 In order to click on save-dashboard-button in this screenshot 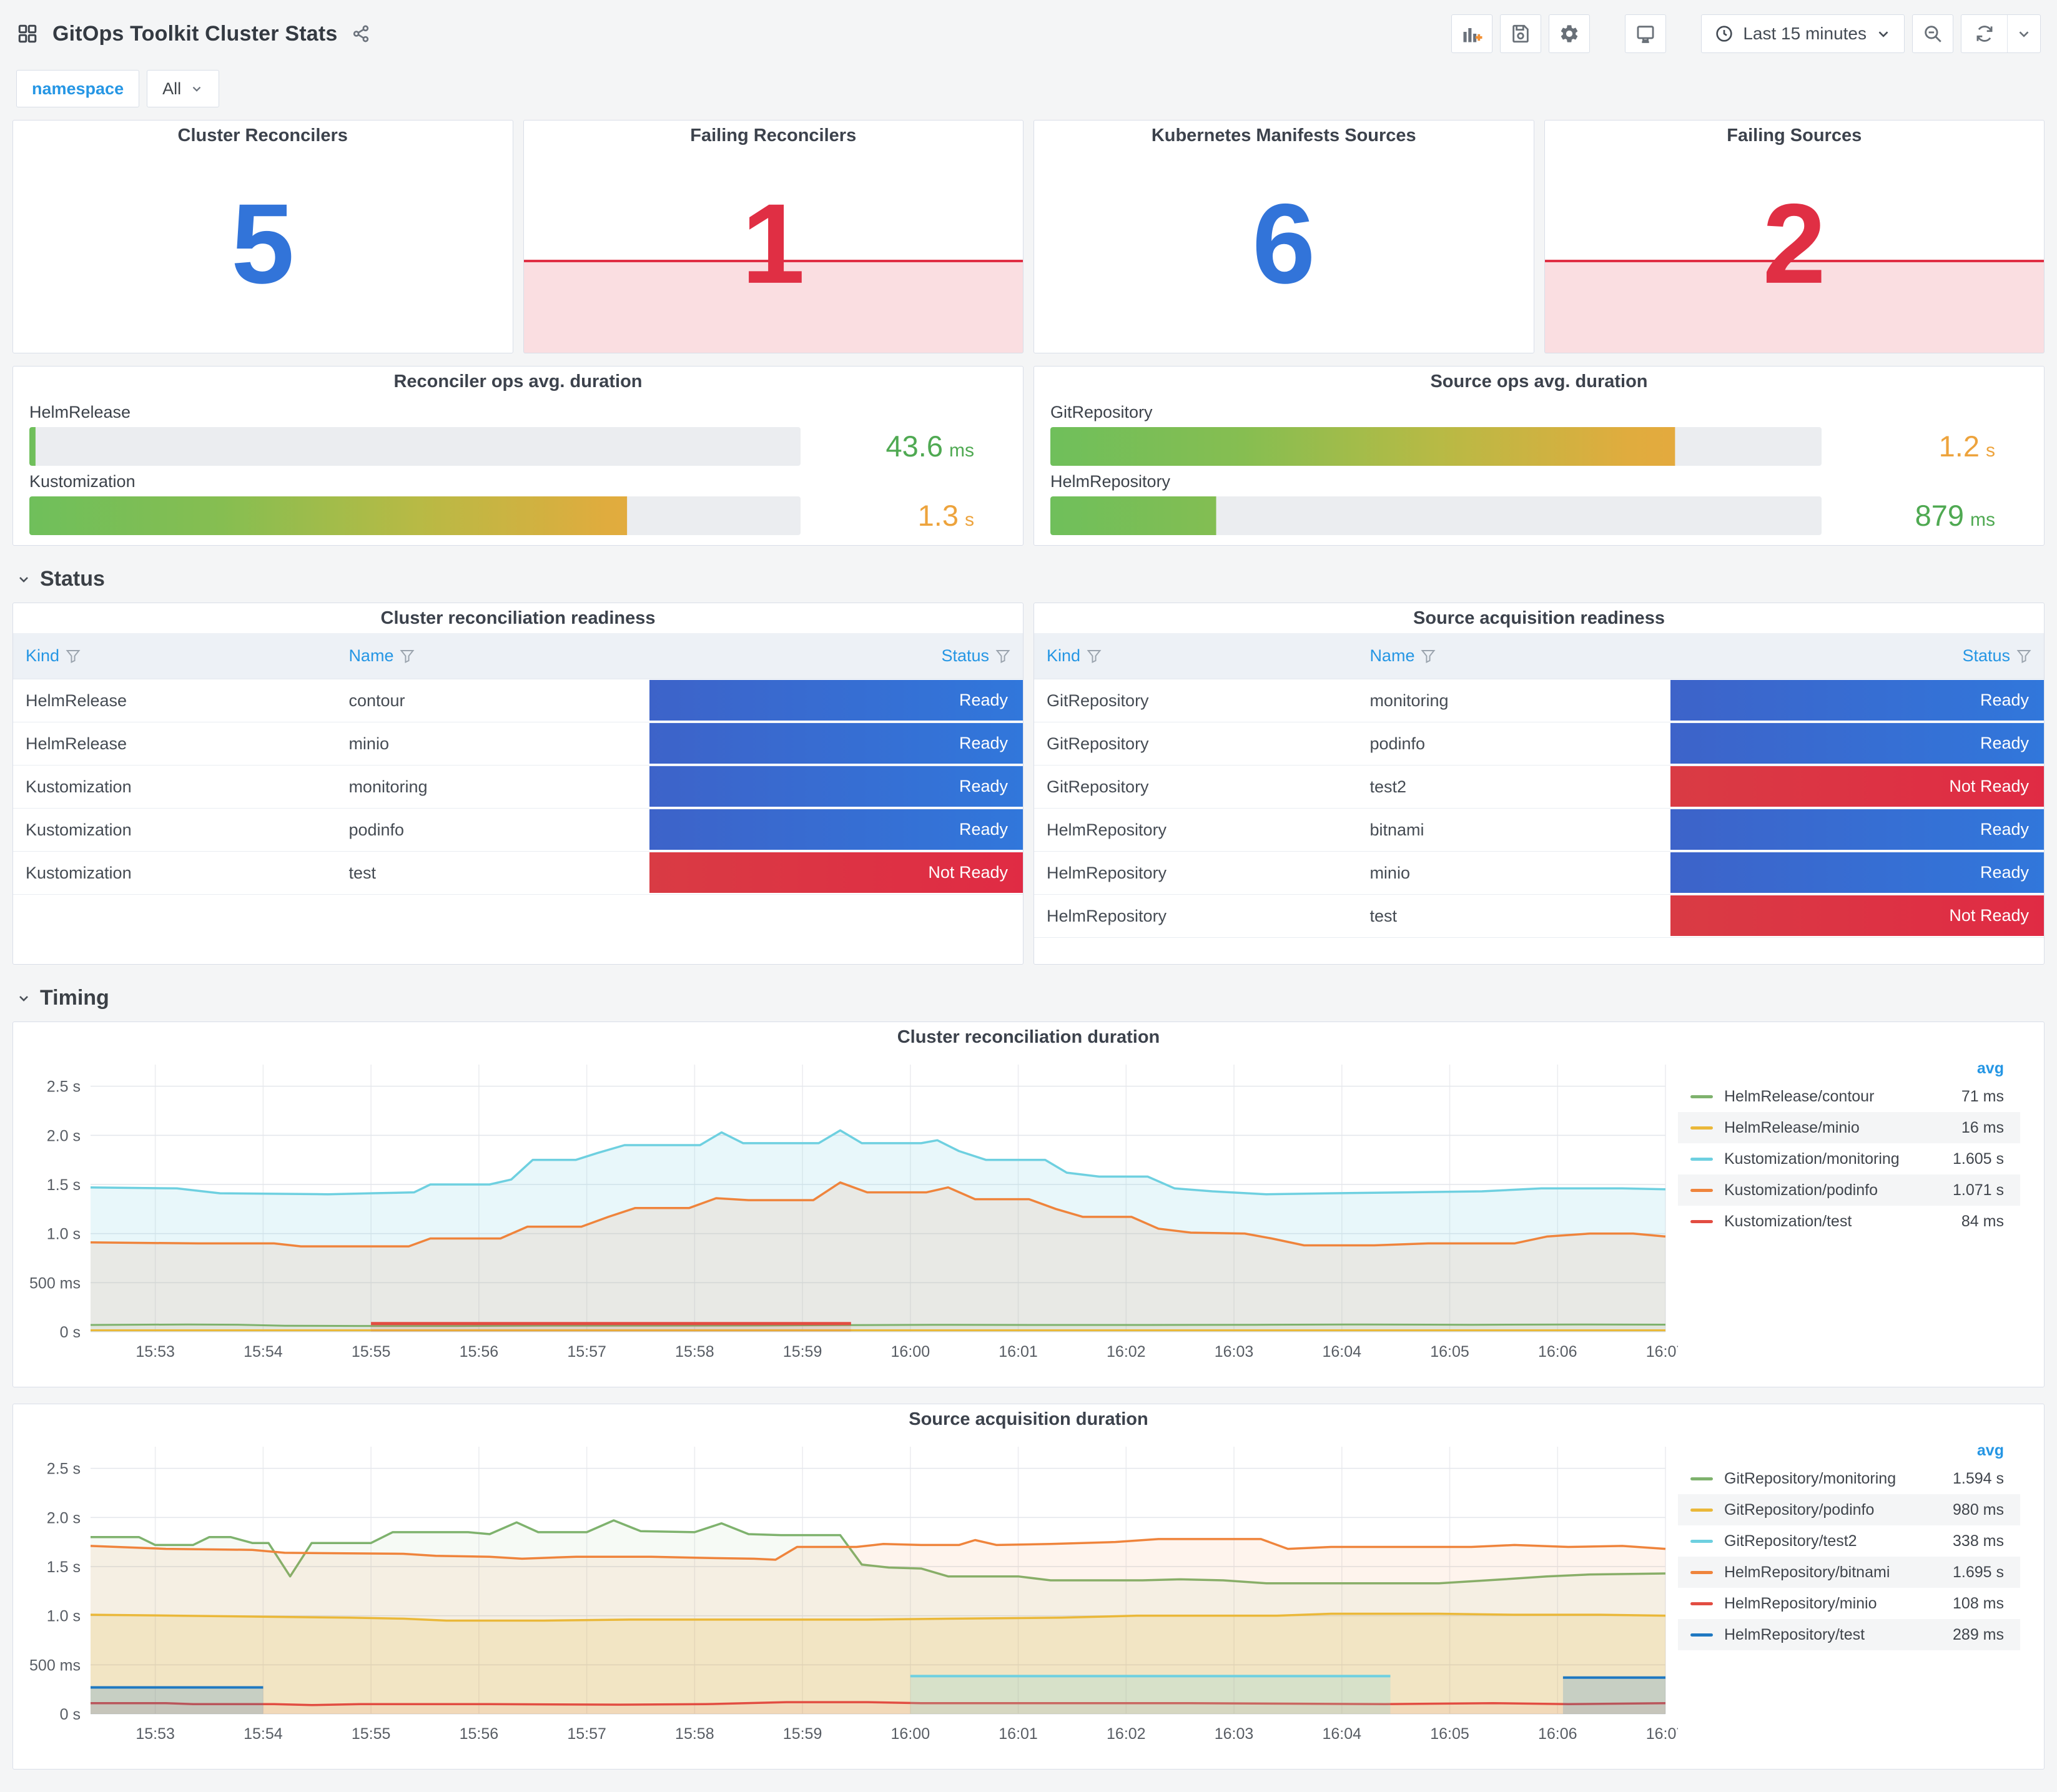, I will do `click(1521, 33)`.